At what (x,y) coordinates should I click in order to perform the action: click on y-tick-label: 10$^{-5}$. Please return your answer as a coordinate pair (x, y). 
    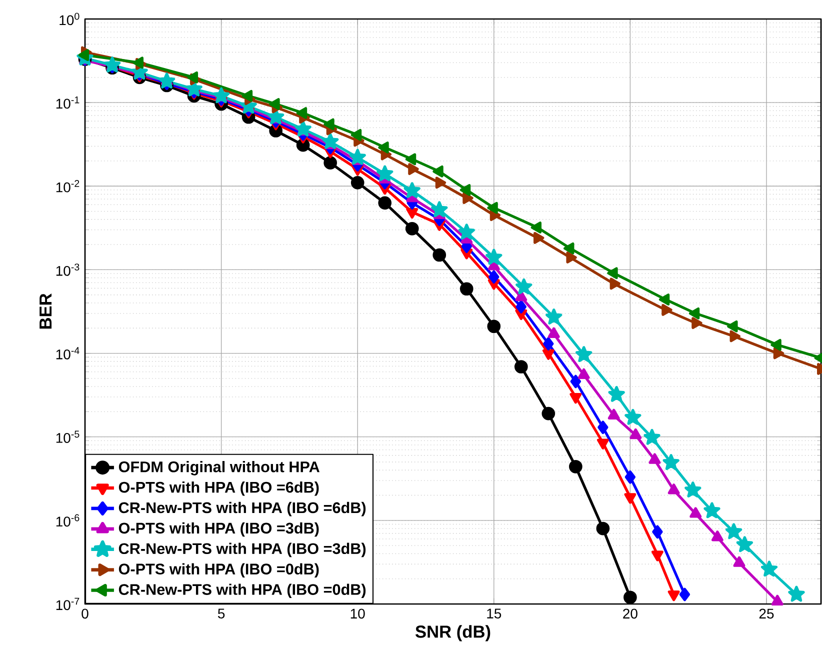
    Looking at the image, I should click on (68, 436).